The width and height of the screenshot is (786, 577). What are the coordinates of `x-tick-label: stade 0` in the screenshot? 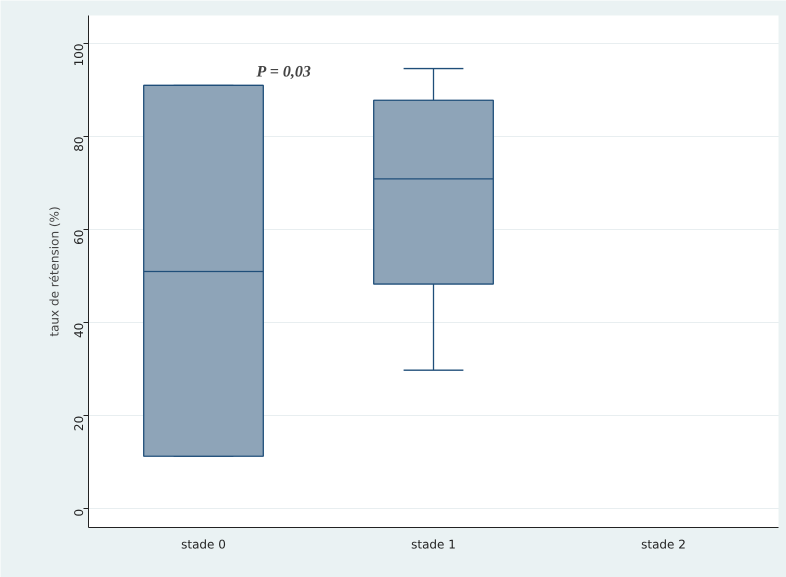 It's located at (203, 545).